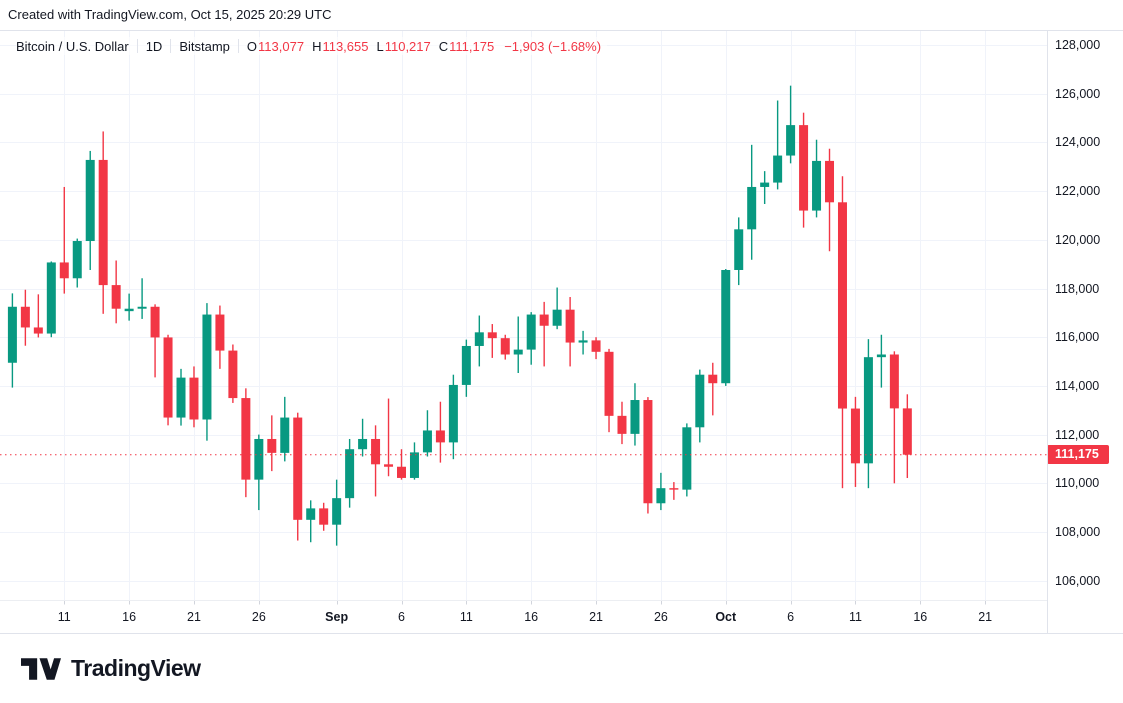 The image size is (1123, 703). What do you see at coordinates (855, 617) in the screenshot?
I see `time-axis-label: 11` at bounding box center [855, 617].